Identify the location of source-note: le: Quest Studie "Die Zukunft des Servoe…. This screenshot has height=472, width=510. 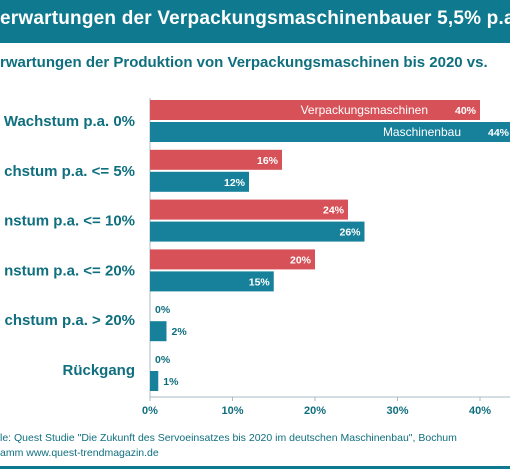
(228, 438).